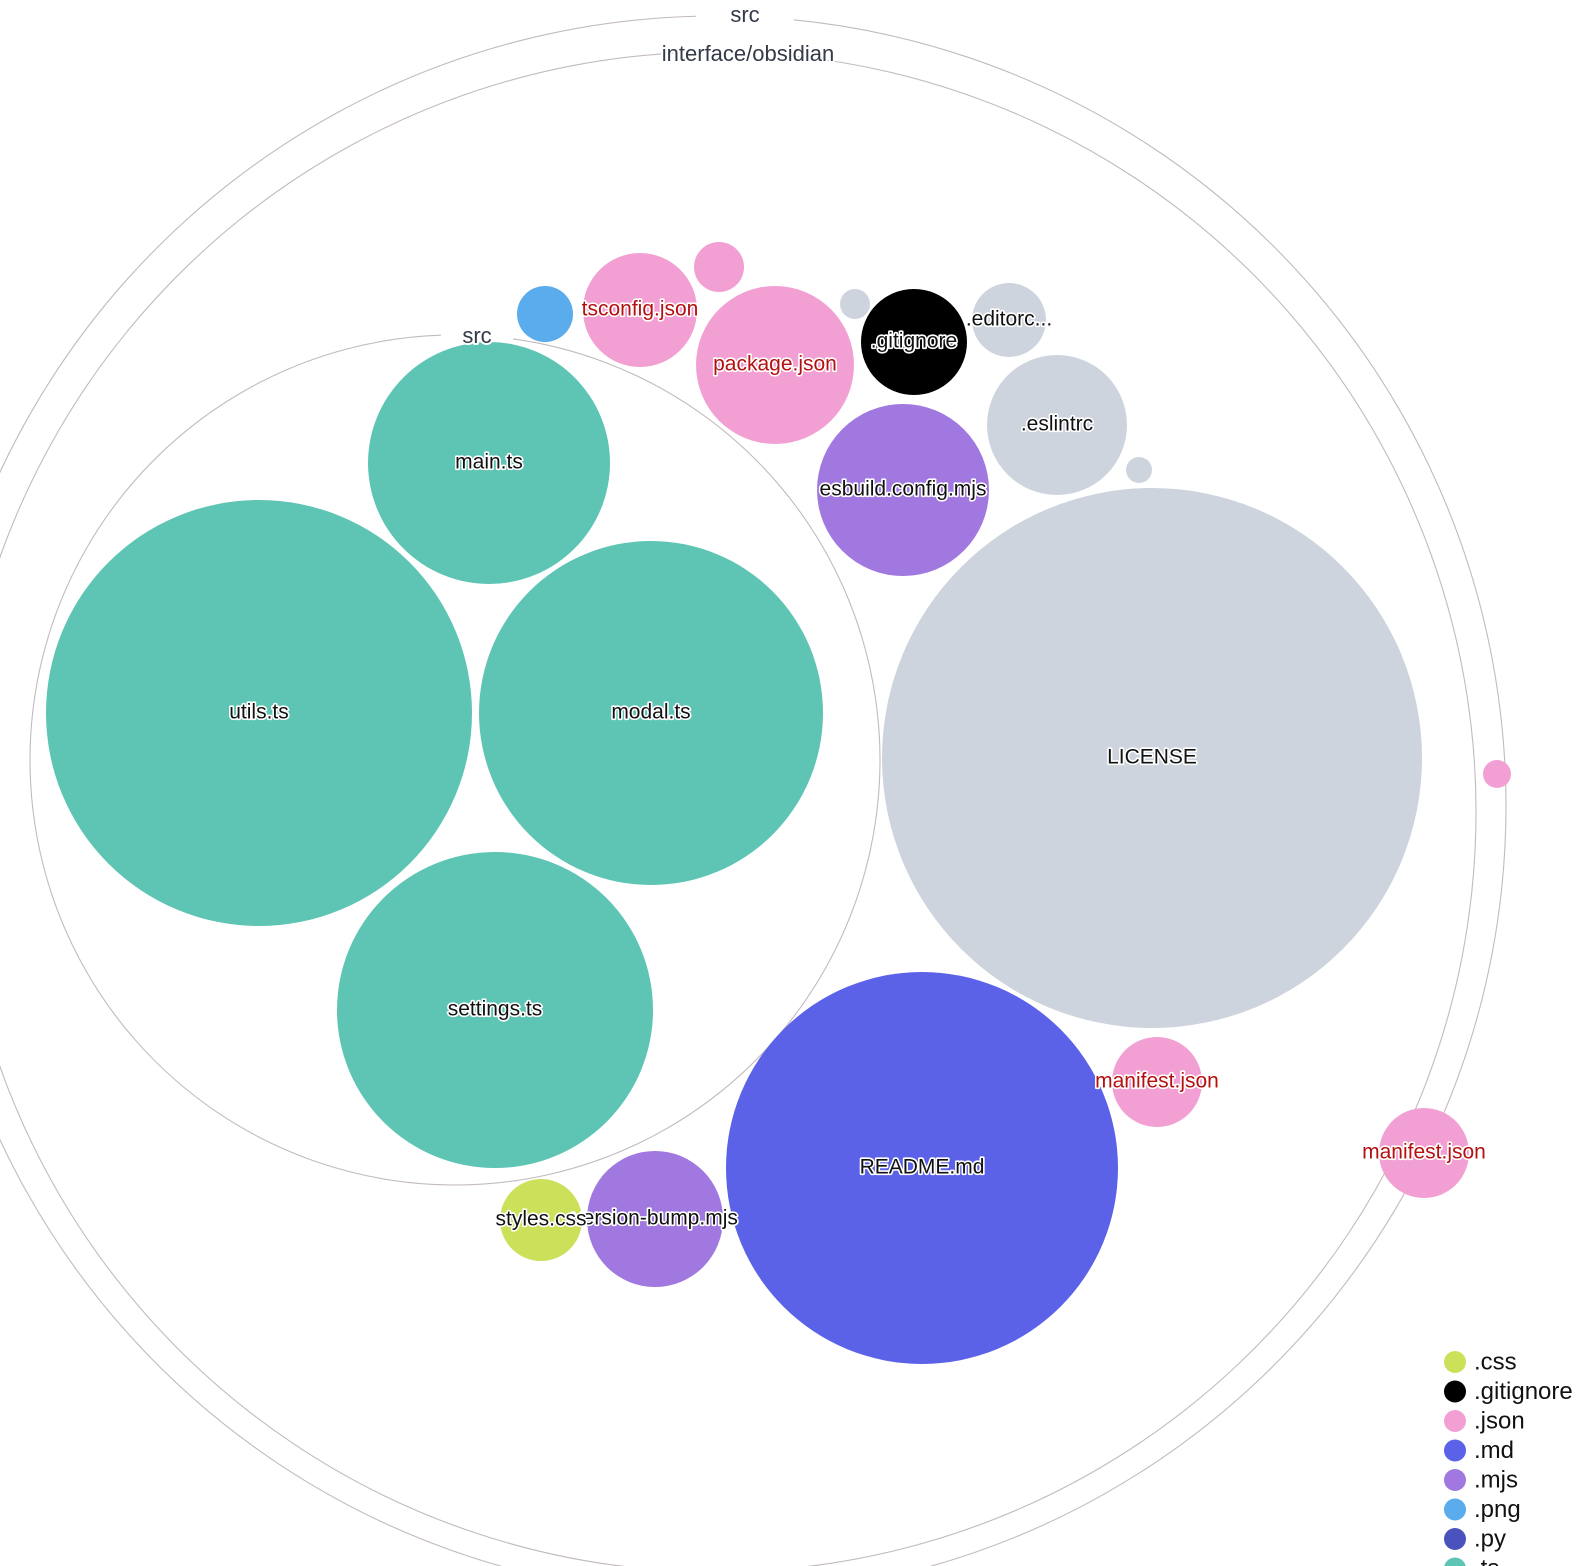  I want to click on legend-swatch-mjs, so click(1455, 1480).